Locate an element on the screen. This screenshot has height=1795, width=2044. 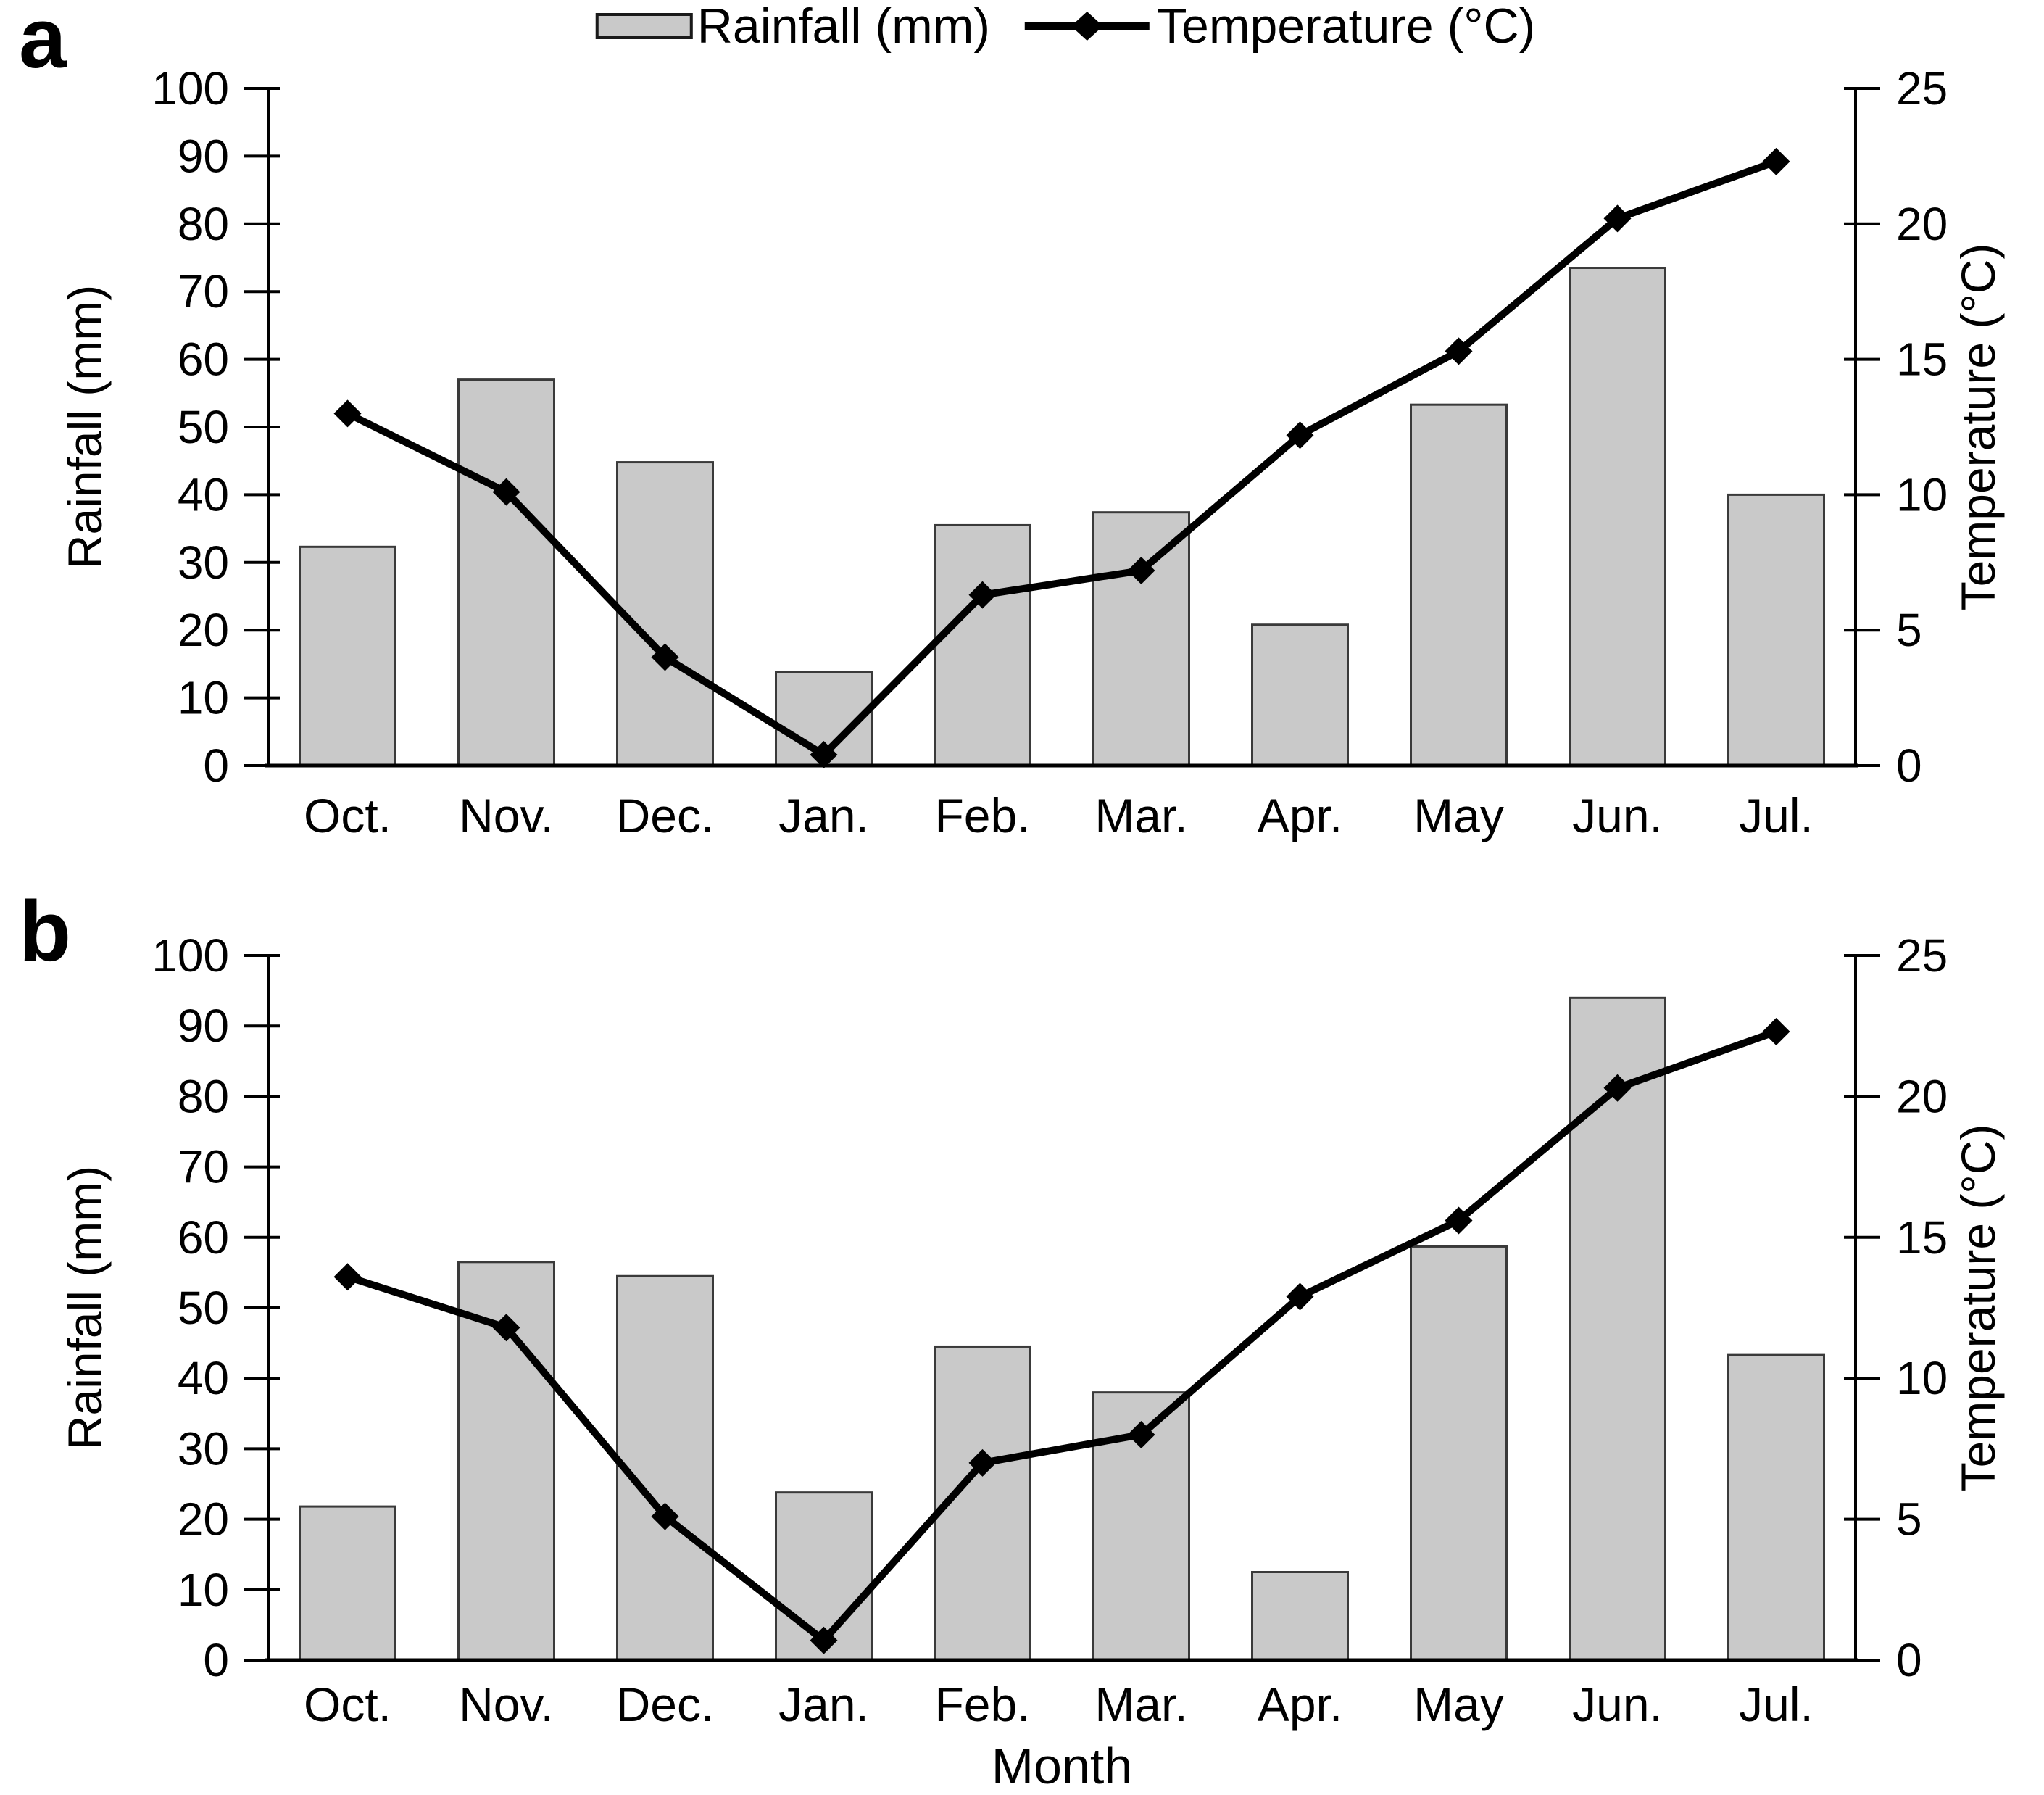
right-axis-tick-label: 0 is located at coordinates (1909, 1660).